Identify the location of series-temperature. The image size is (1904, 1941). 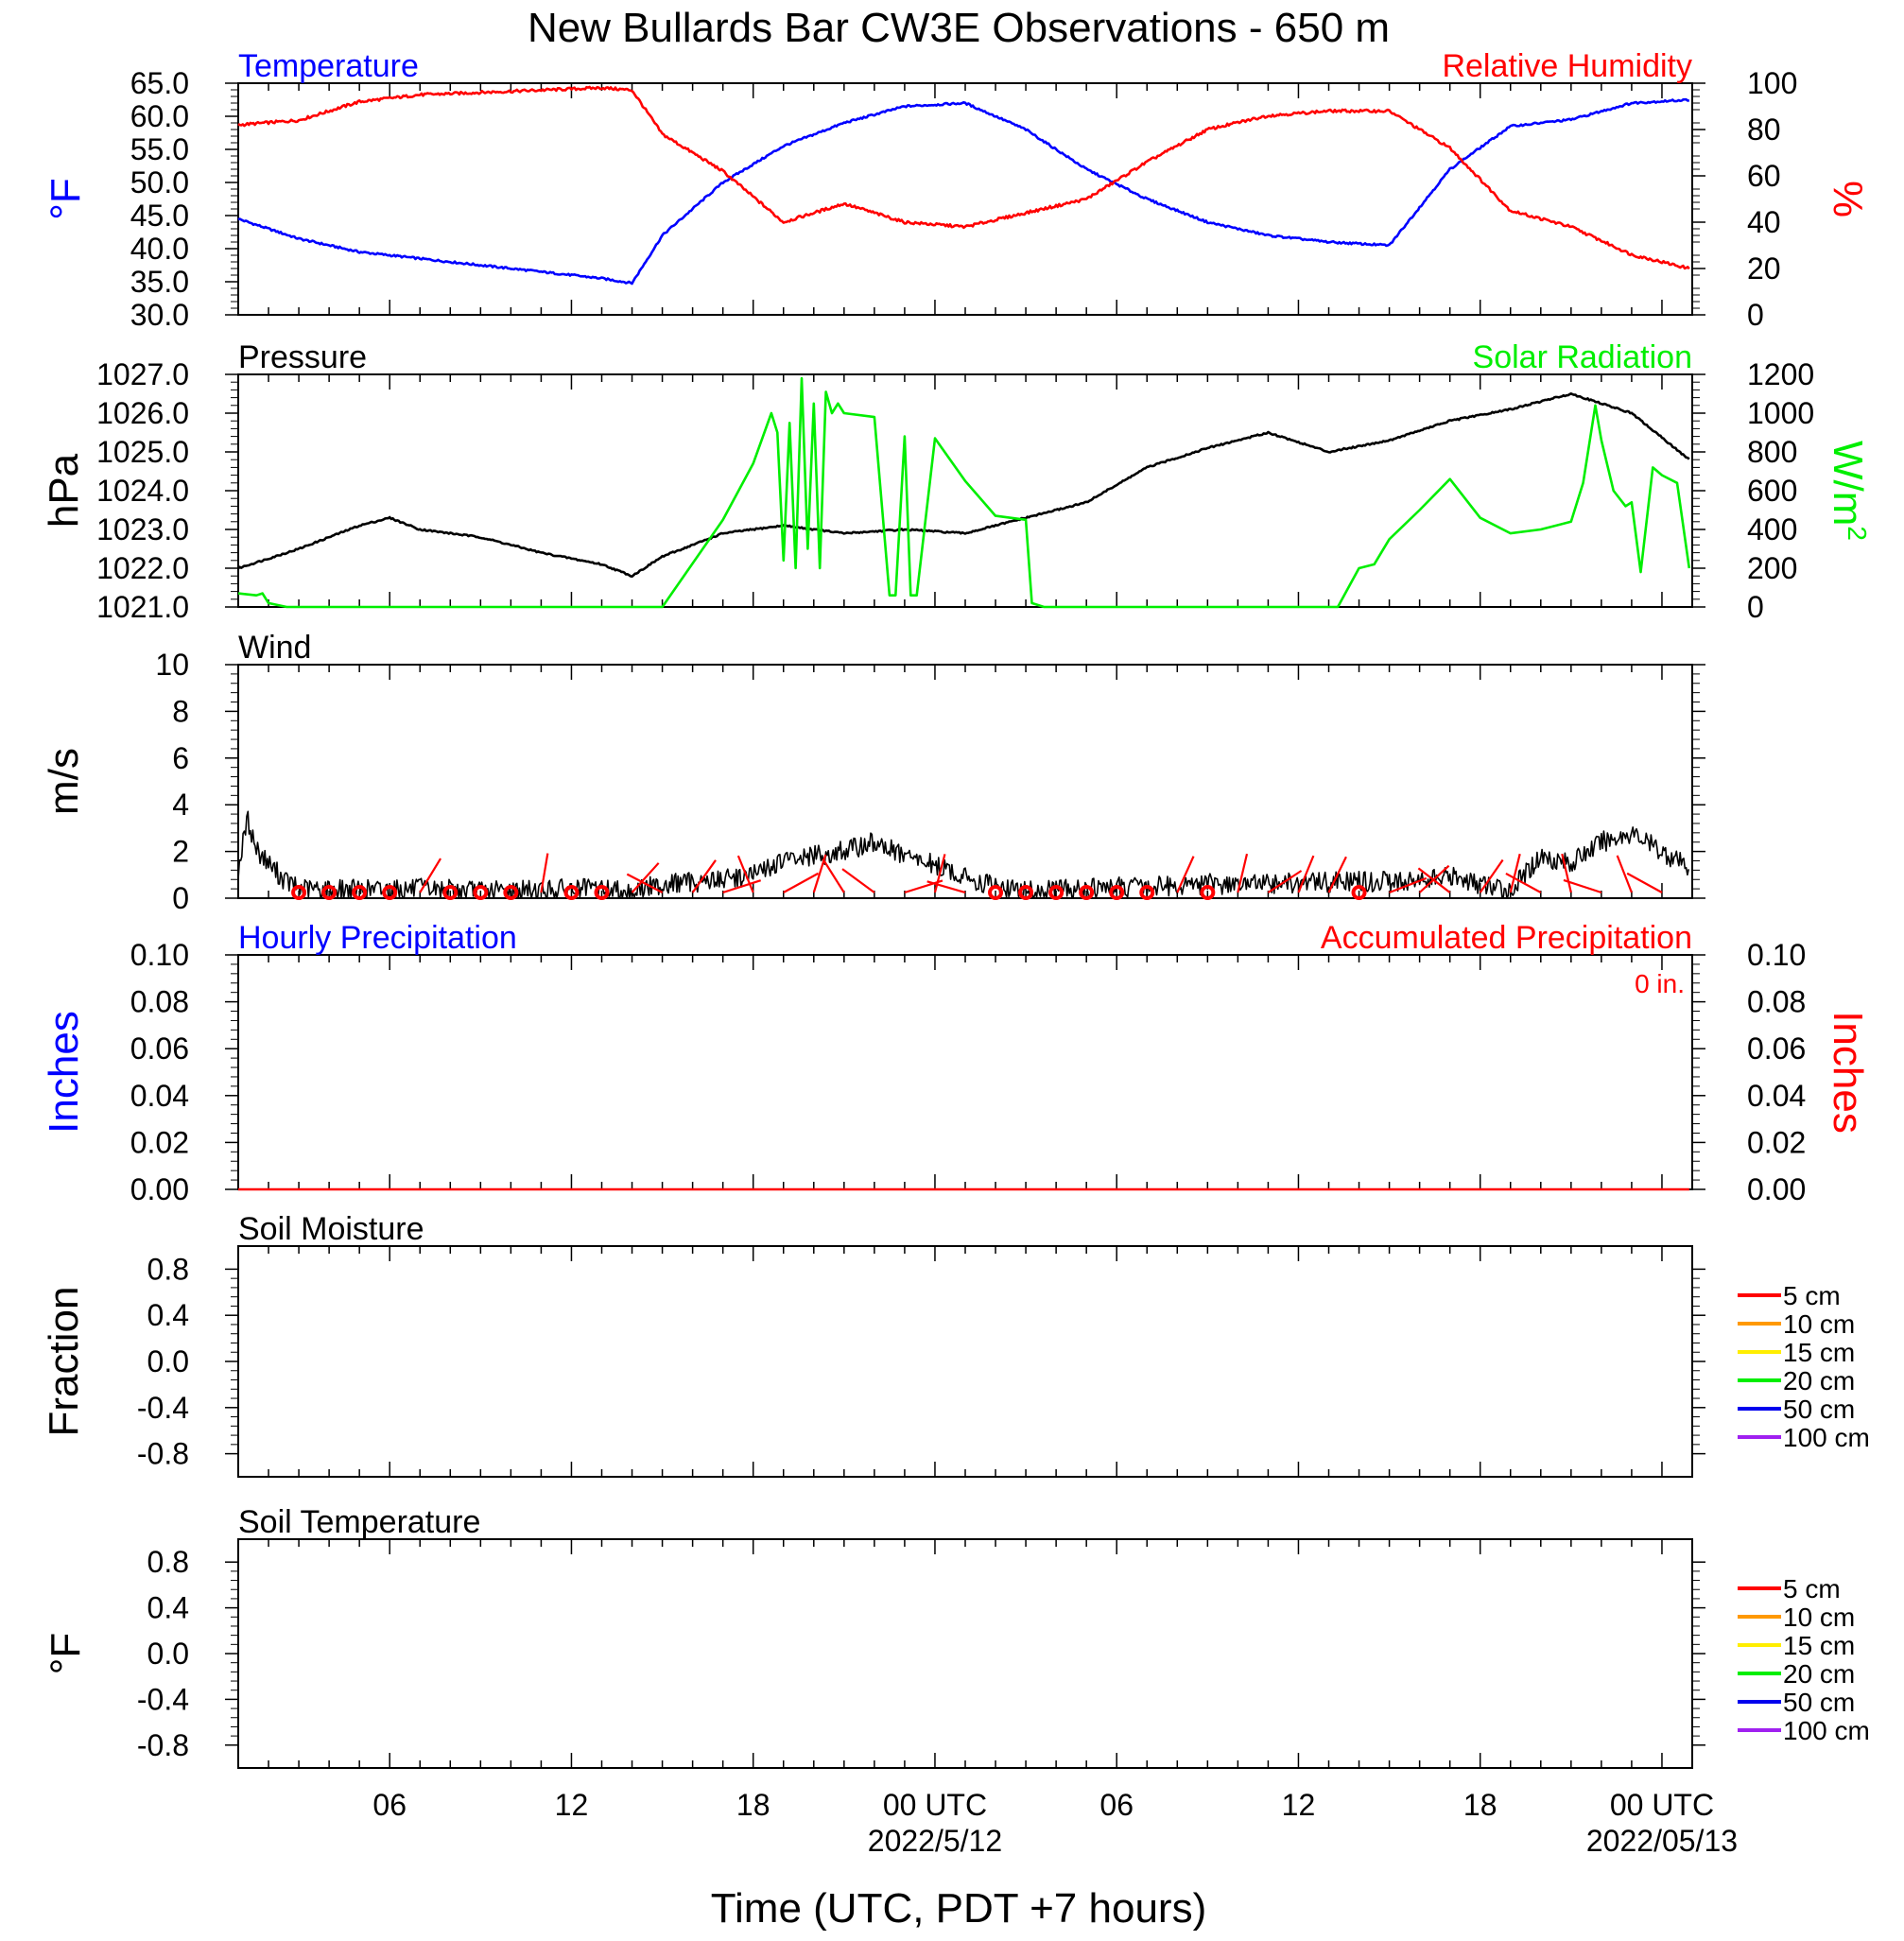
(963, 192).